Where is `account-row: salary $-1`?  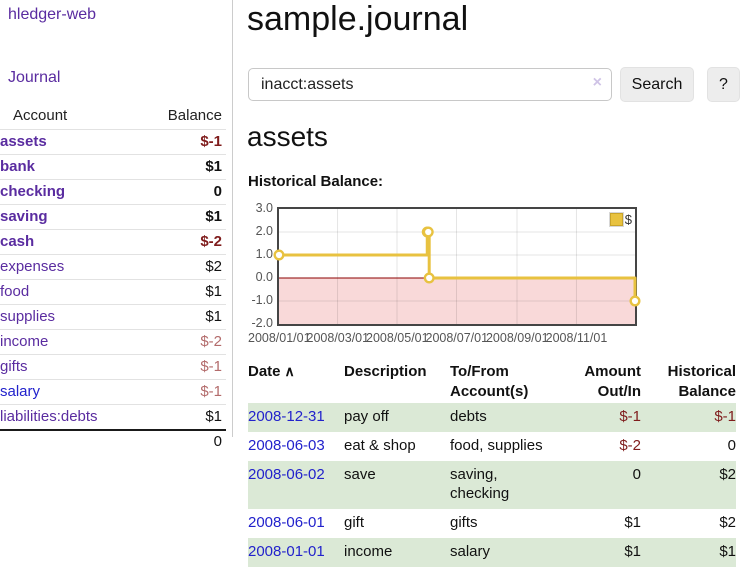
account-row: salary $-1 is located at coordinates (113, 392).